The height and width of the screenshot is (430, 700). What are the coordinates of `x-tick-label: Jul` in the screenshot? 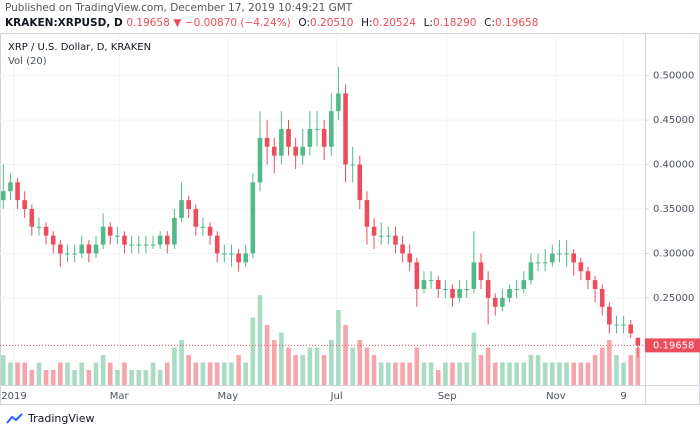 It's located at (336, 396).